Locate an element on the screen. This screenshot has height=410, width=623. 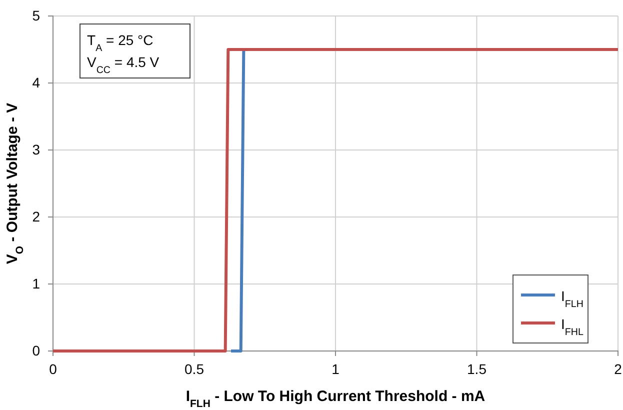
x-tick-label: 0.5 is located at coordinates (194, 368).